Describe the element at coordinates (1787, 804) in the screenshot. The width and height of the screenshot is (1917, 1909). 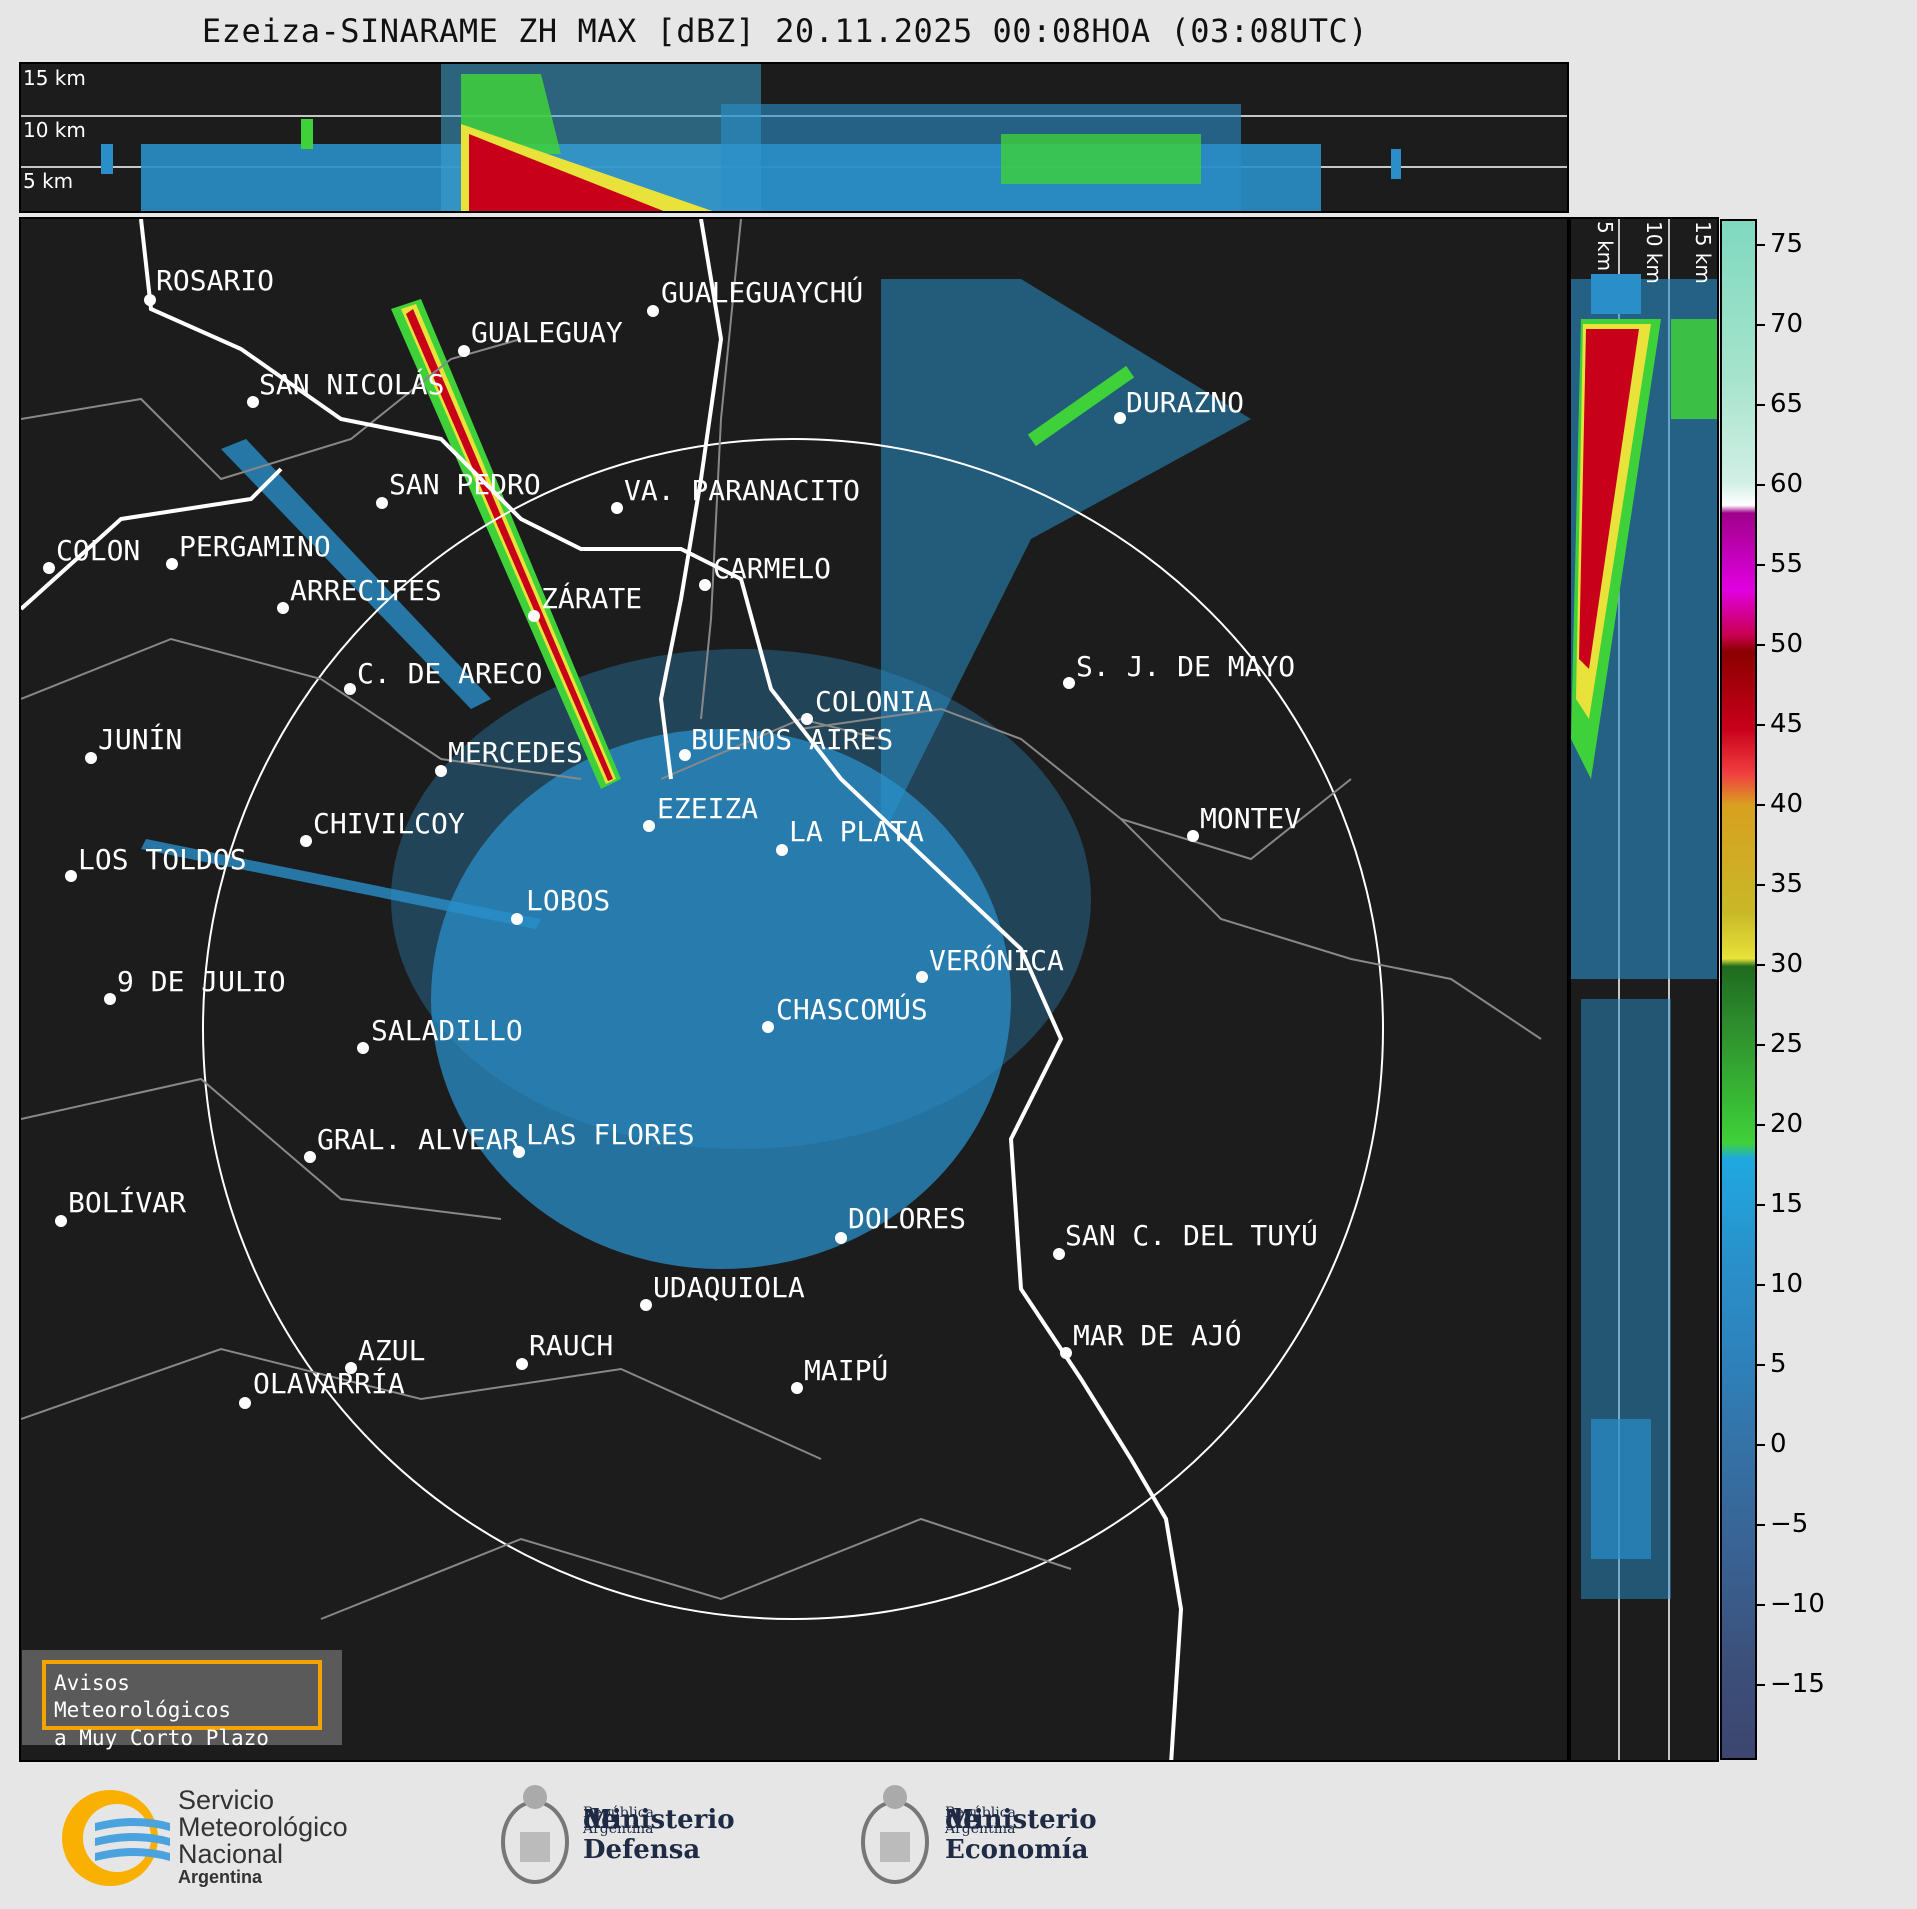
I see `colorbar-tick-label: 40` at that location.